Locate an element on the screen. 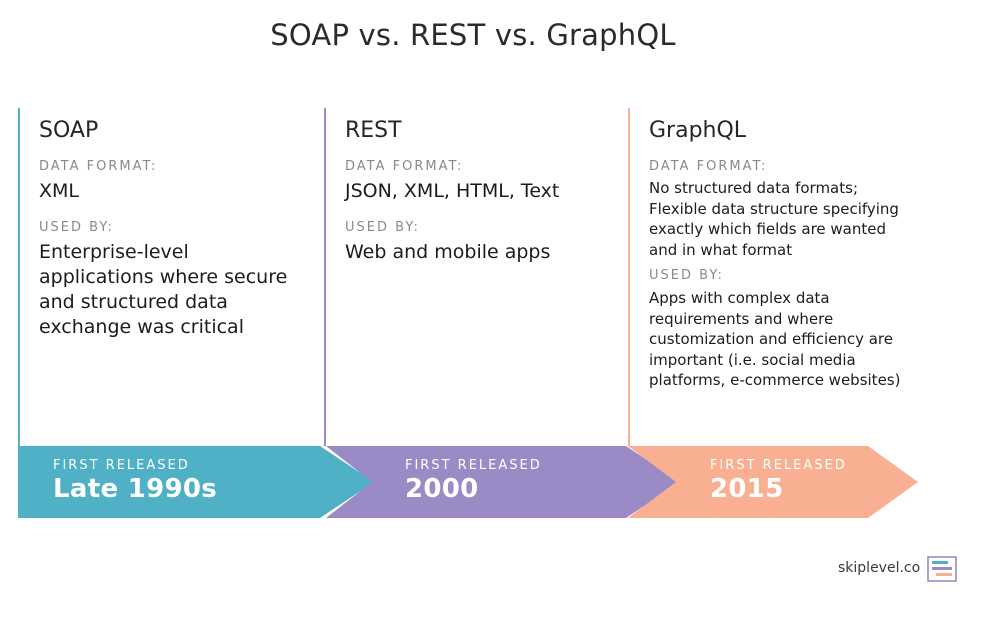 The width and height of the screenshot is (988, 626). release-band-soap: FIRST RELEASED Late 1990s is located at coordinates (135, 481).